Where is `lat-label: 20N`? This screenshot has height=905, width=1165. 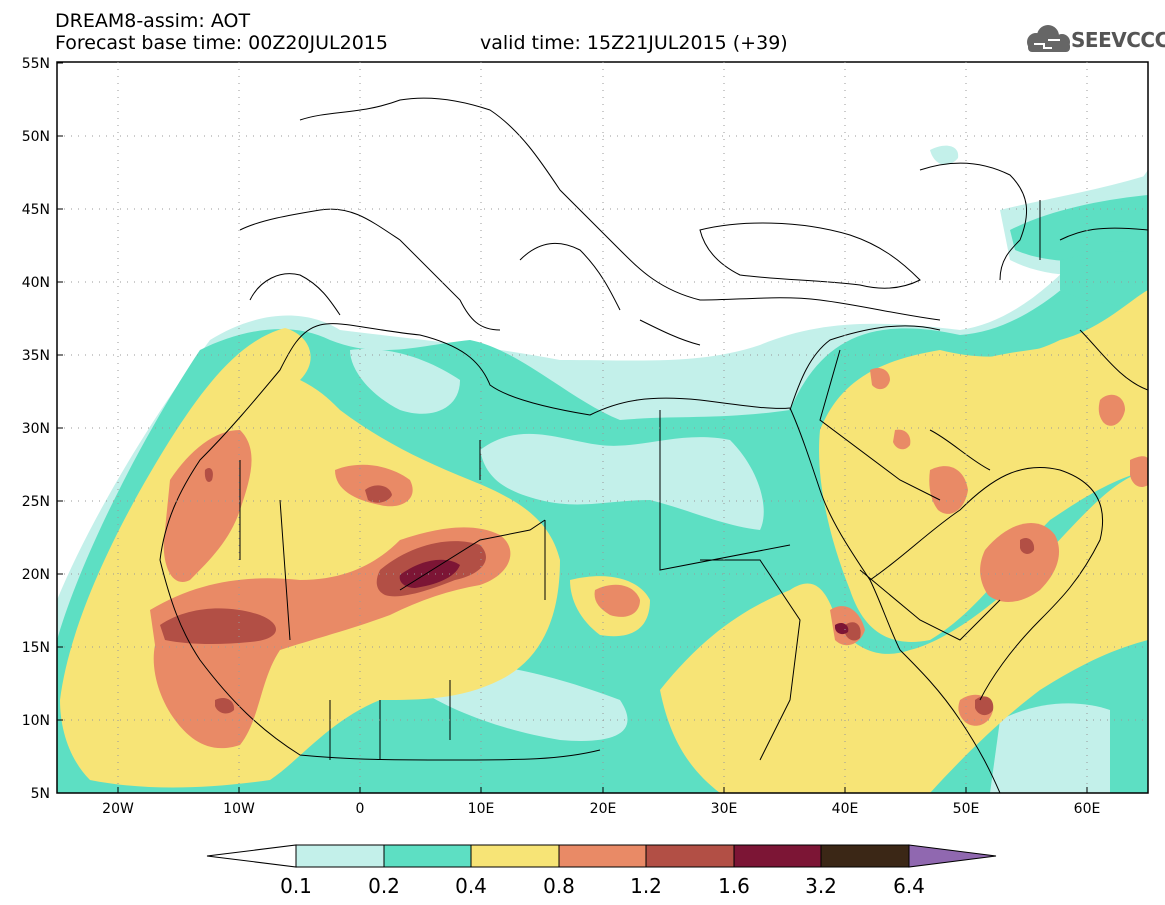
lat-label: 20N is located at coordinates (36, 575).